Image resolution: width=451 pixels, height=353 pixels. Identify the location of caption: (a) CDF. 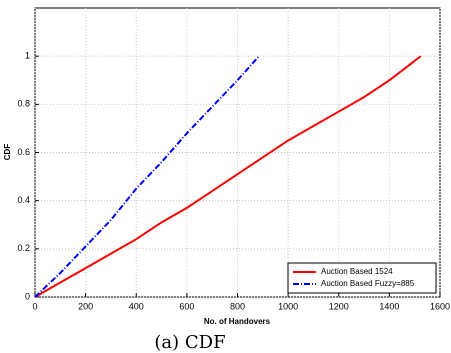
(189, 342).